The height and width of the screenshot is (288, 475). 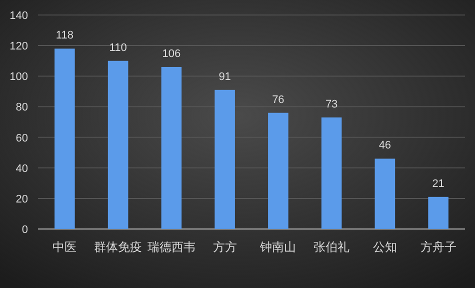 I want to click on y-tick-label: 20, so click(x=22, y=199).